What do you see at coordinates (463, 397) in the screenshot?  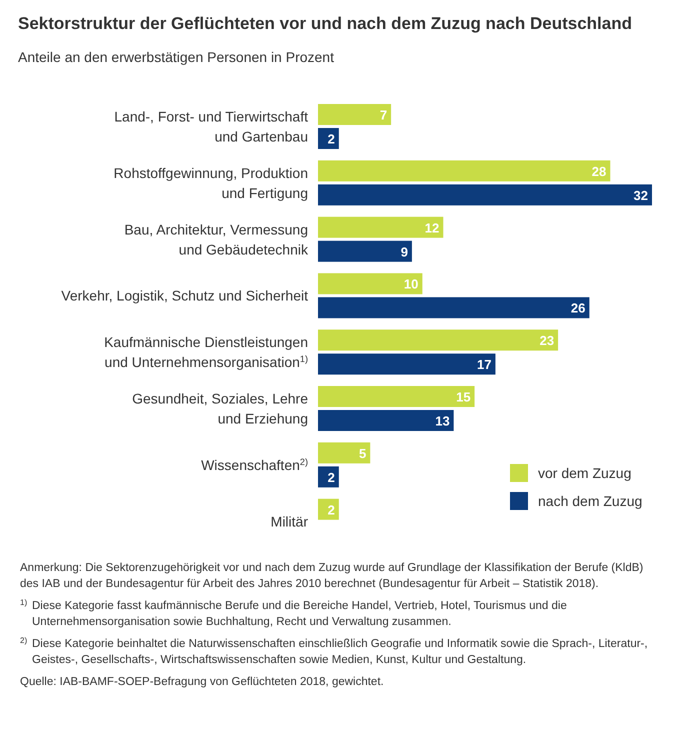 I see `data-label: 15` at bounding box center [463, 397].